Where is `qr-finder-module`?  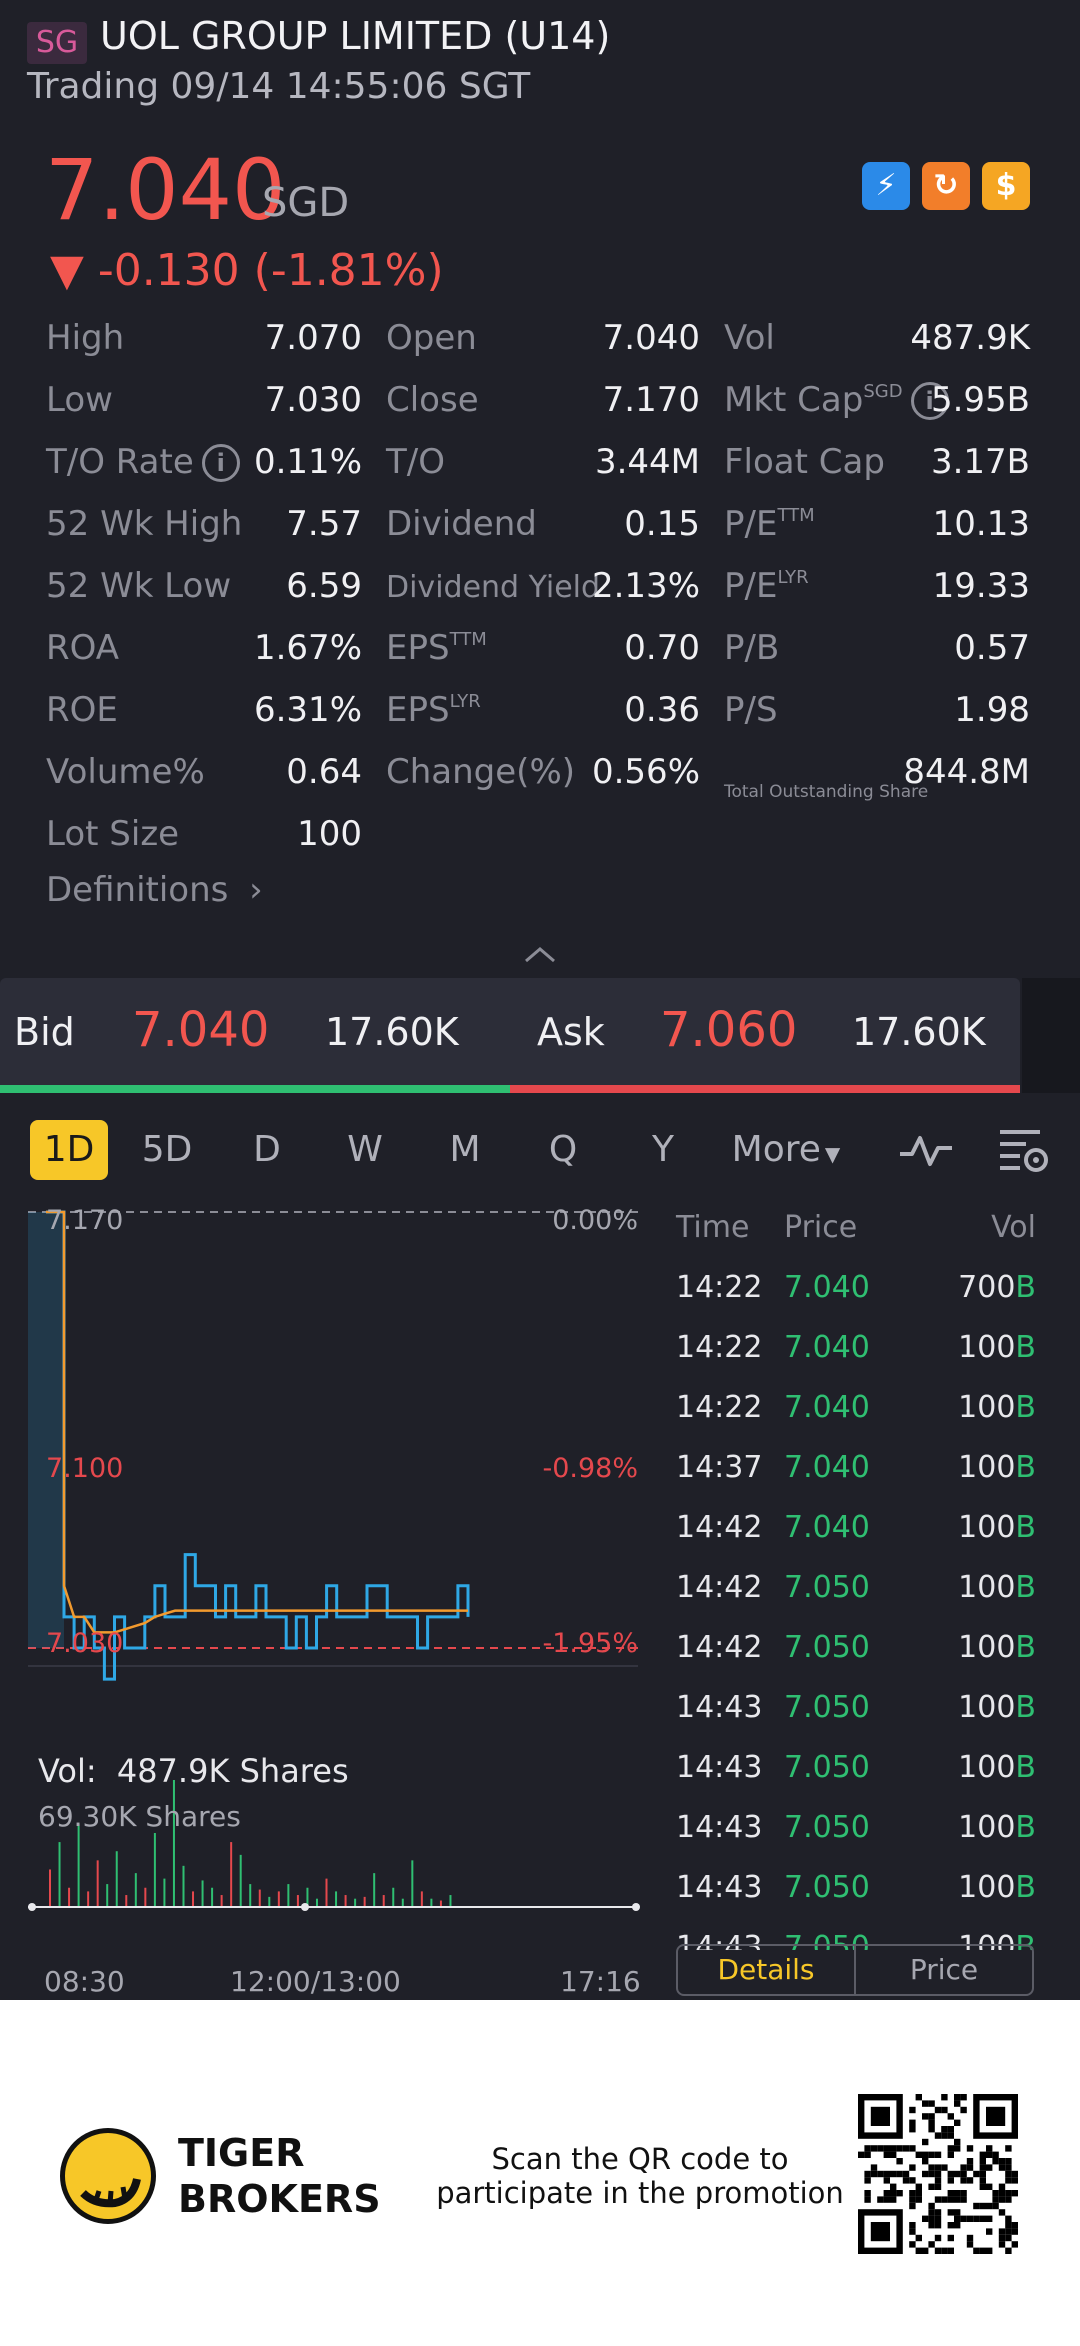
qr-finder-module is located at coordinates (996, 2116).